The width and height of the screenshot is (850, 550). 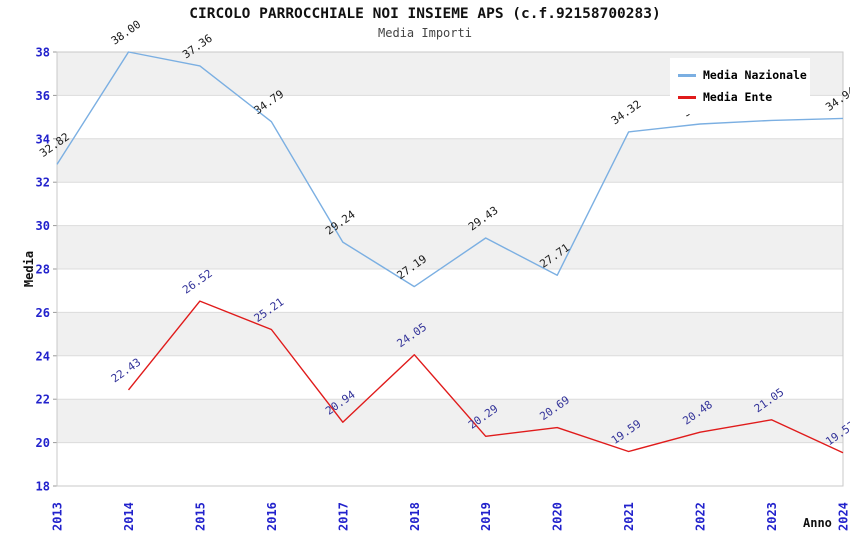 What do you see at coordinates (43, 487) in the screenshot?
I see `y-tick-label: 18` at bounding box center [43, 487].